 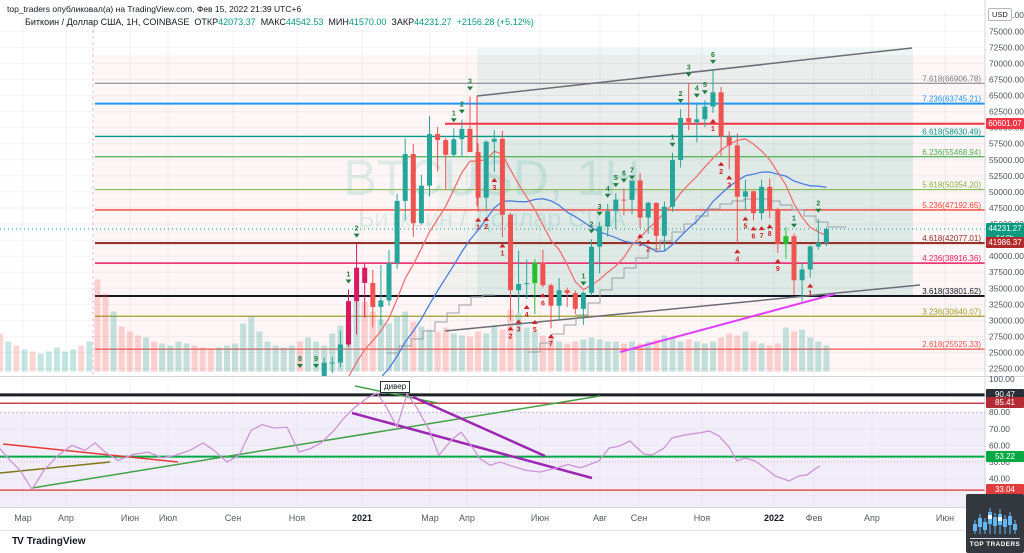 I want to click on tradingview-logo-icon: TV, so click(x=18, y=541).